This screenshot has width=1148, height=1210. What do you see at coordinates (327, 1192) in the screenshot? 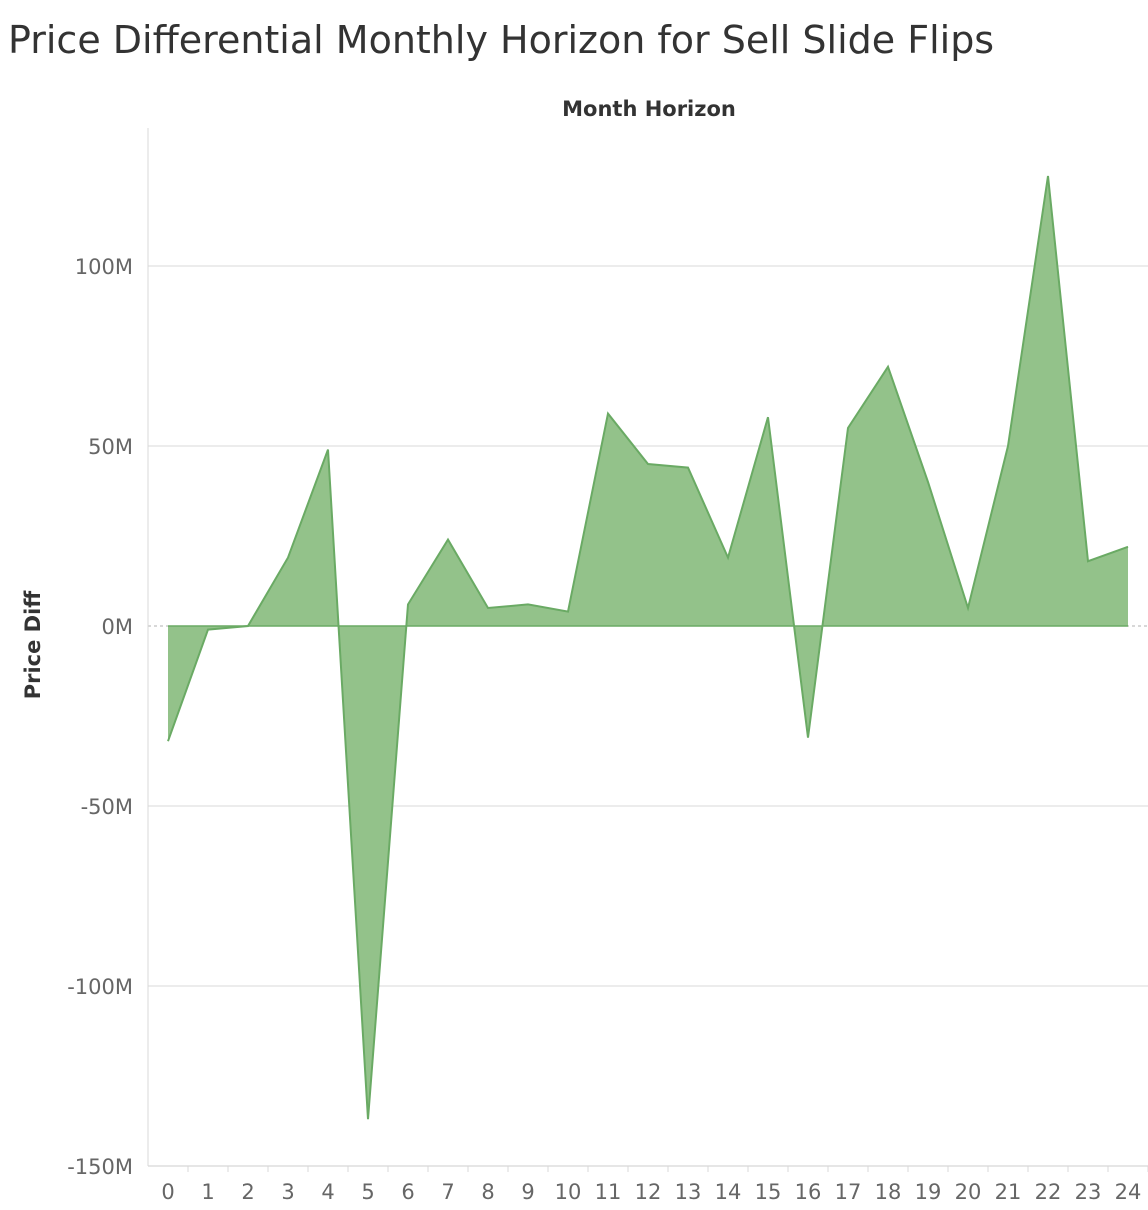
I see `x-tick-label: 4` at bounding box center [327, 1192].